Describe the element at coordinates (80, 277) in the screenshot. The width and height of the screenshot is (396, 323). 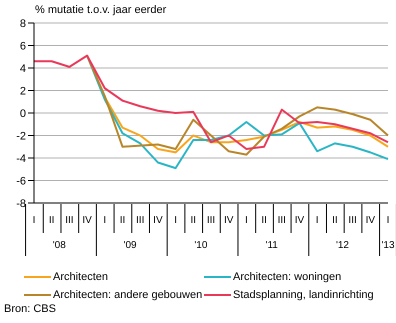
I see `legend-label: Architecten` at that location.